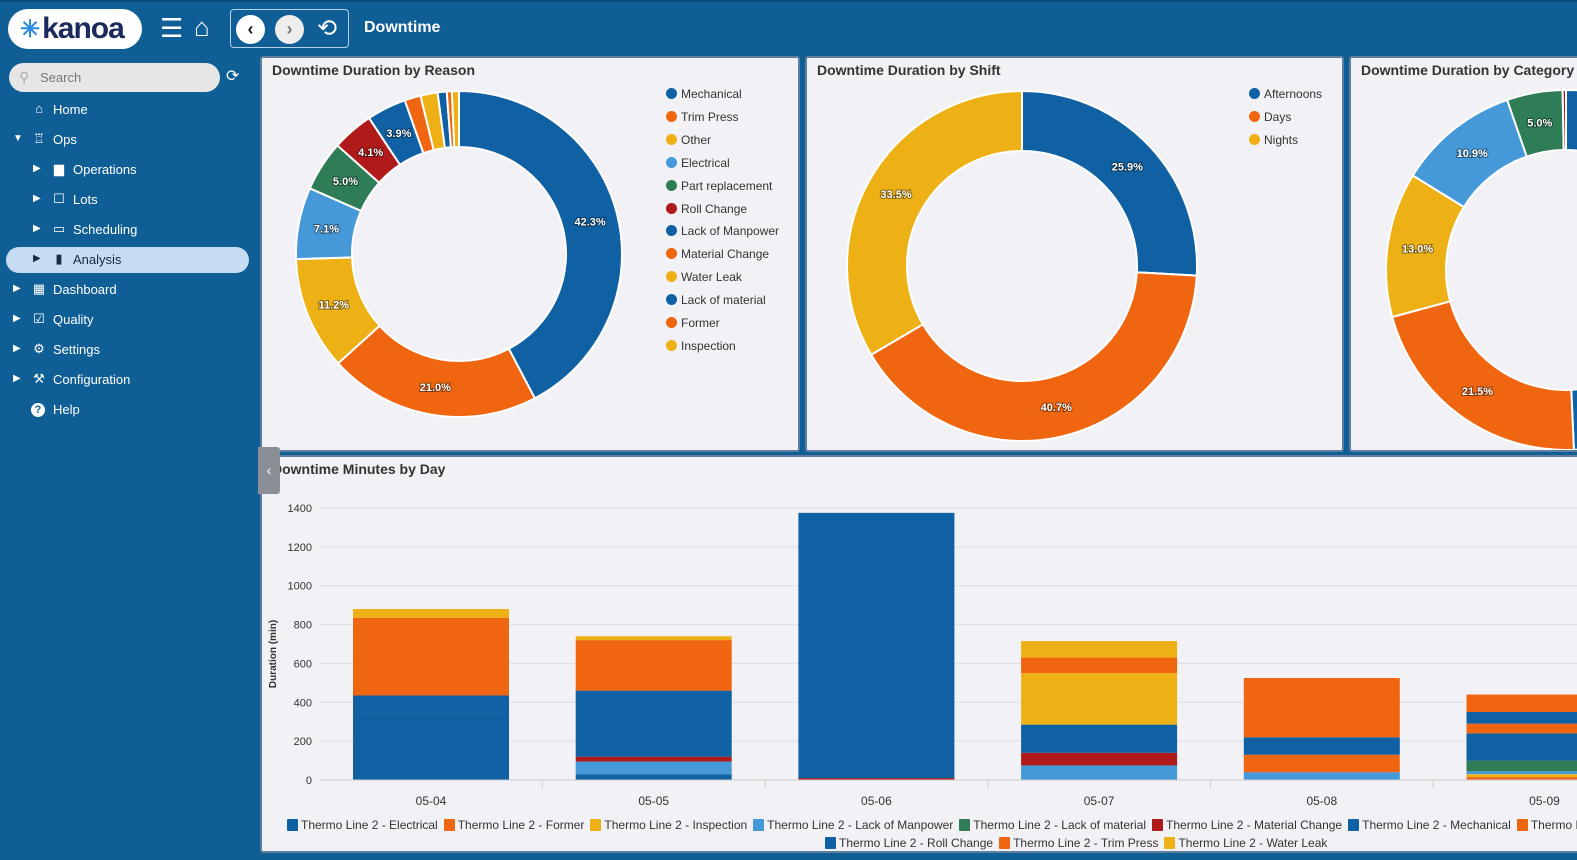 This screenshot has height=860, width=1577. I want to click on caret-down-icon: ▼, so click(18, 138).